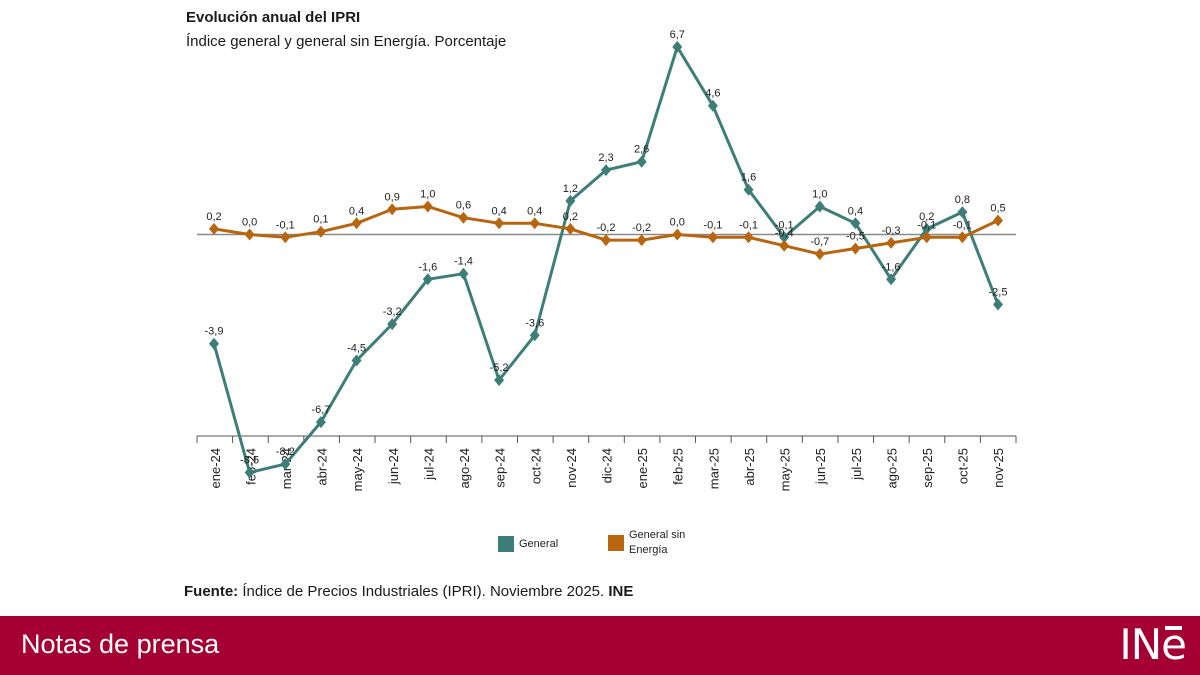 Image resolution: width=1200 pixels, height=675 pixels. What do you see at coordinates (273, 17) in the screenshot?
I see `chart-title: Evolución anual del IPRI` at bounding box center [273, 17].